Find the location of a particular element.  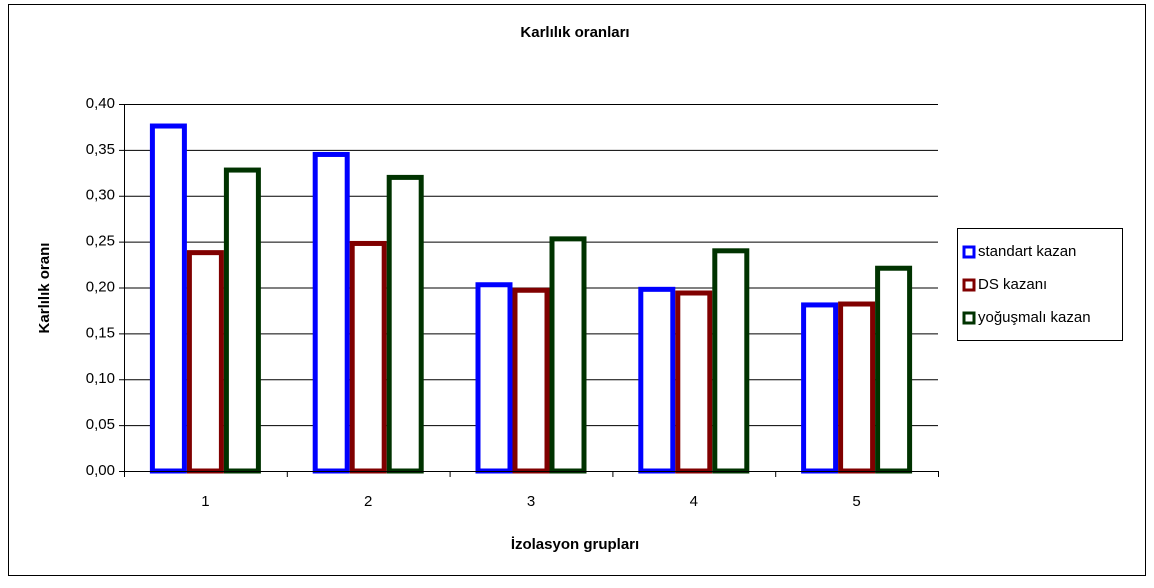

y-tick-label: 0,35 is located at coordinates (100, 149).